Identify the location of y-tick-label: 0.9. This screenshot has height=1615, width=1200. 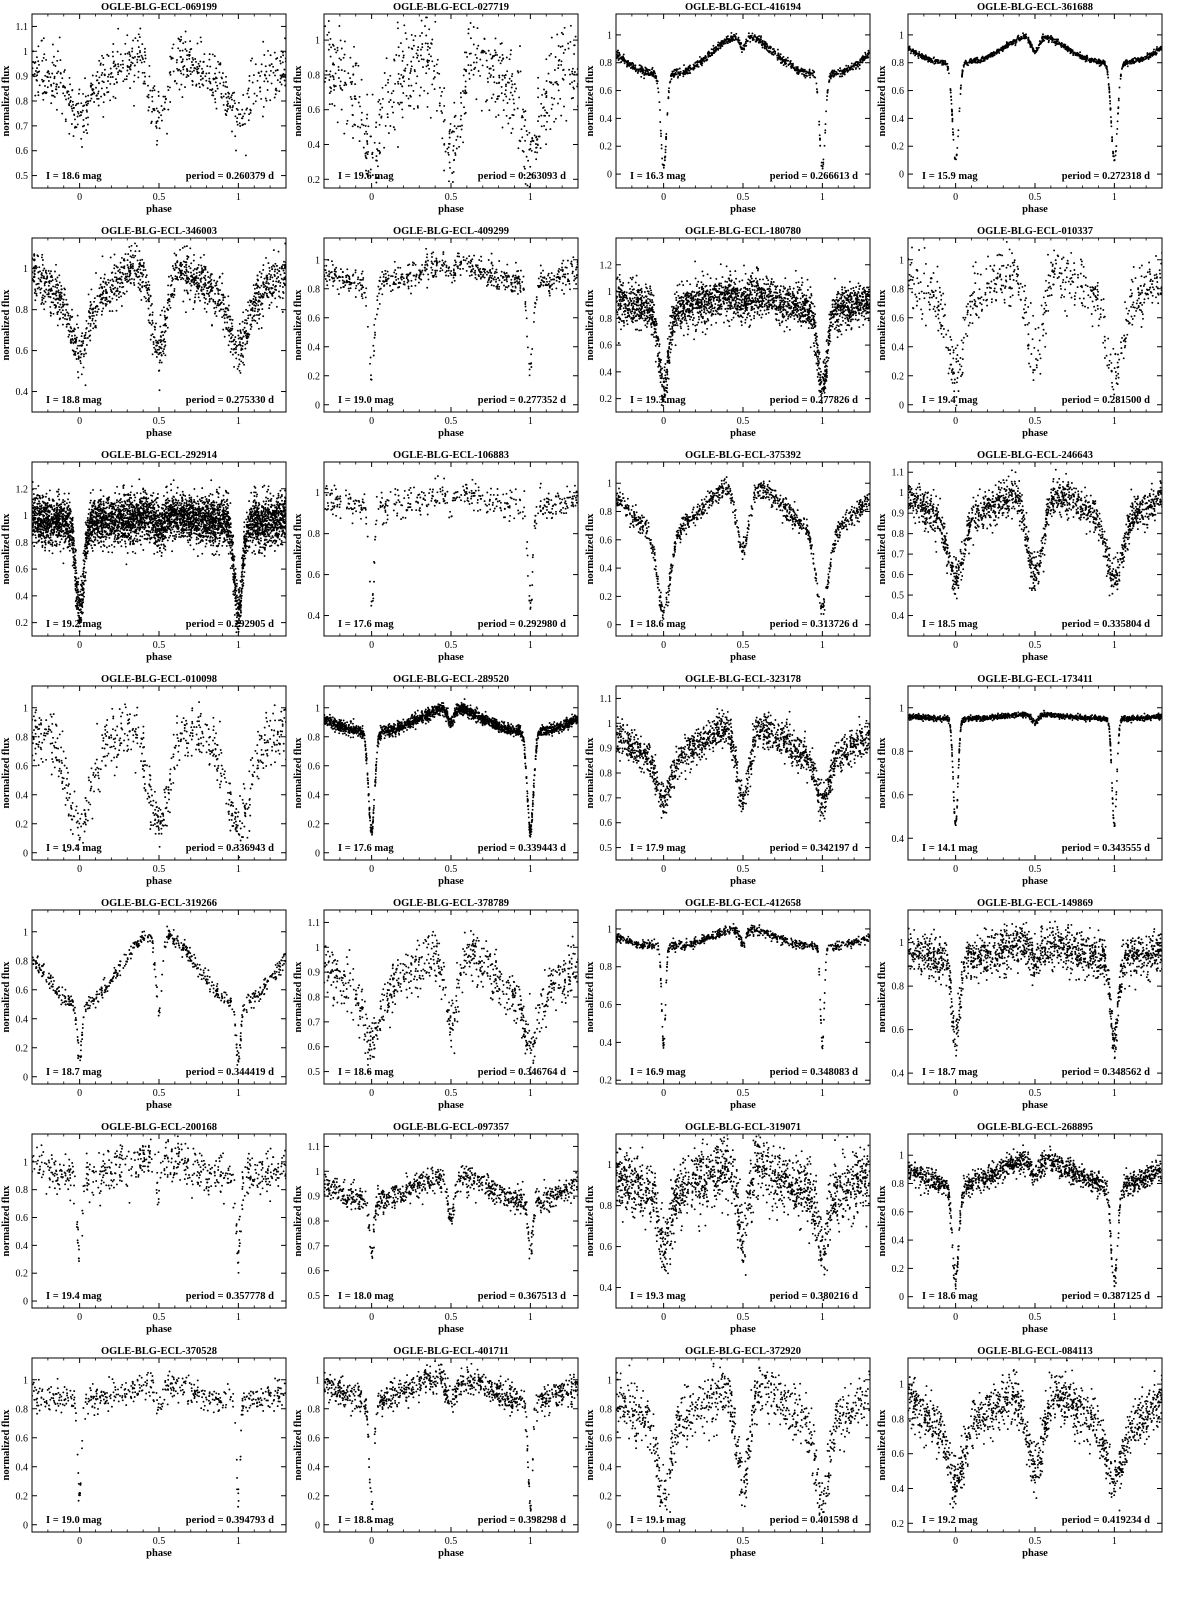
(22, 77).